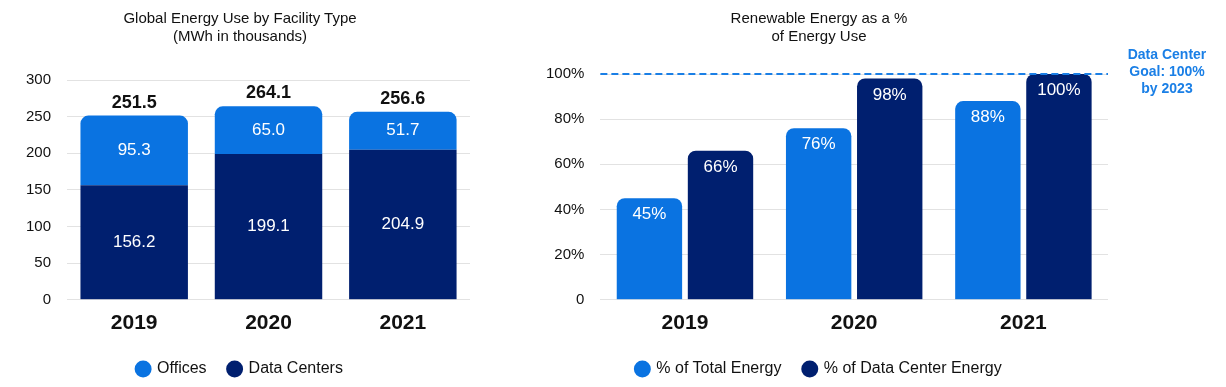  Describe the element at coordinates (39, 152) in the screenshot. I see `y-tick-label: 200` at that location.